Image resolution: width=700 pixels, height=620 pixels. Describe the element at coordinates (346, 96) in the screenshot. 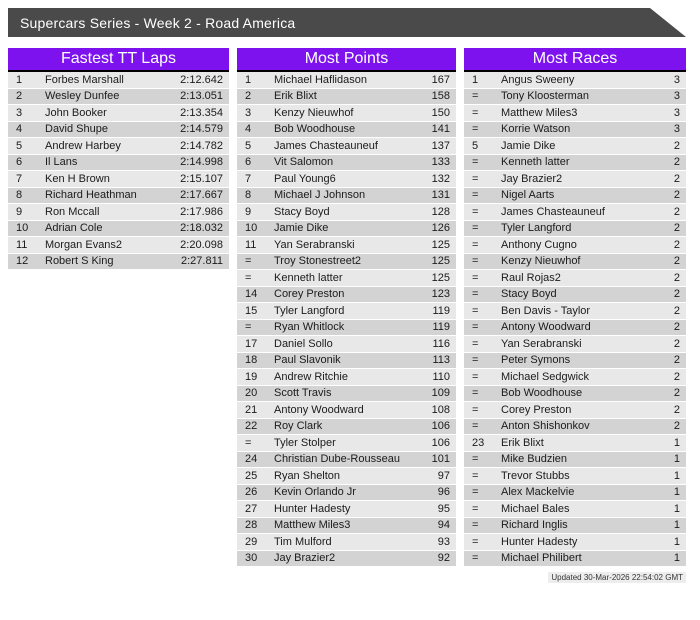

I see `table-row: 2 Erik Blixt 158` at that location.